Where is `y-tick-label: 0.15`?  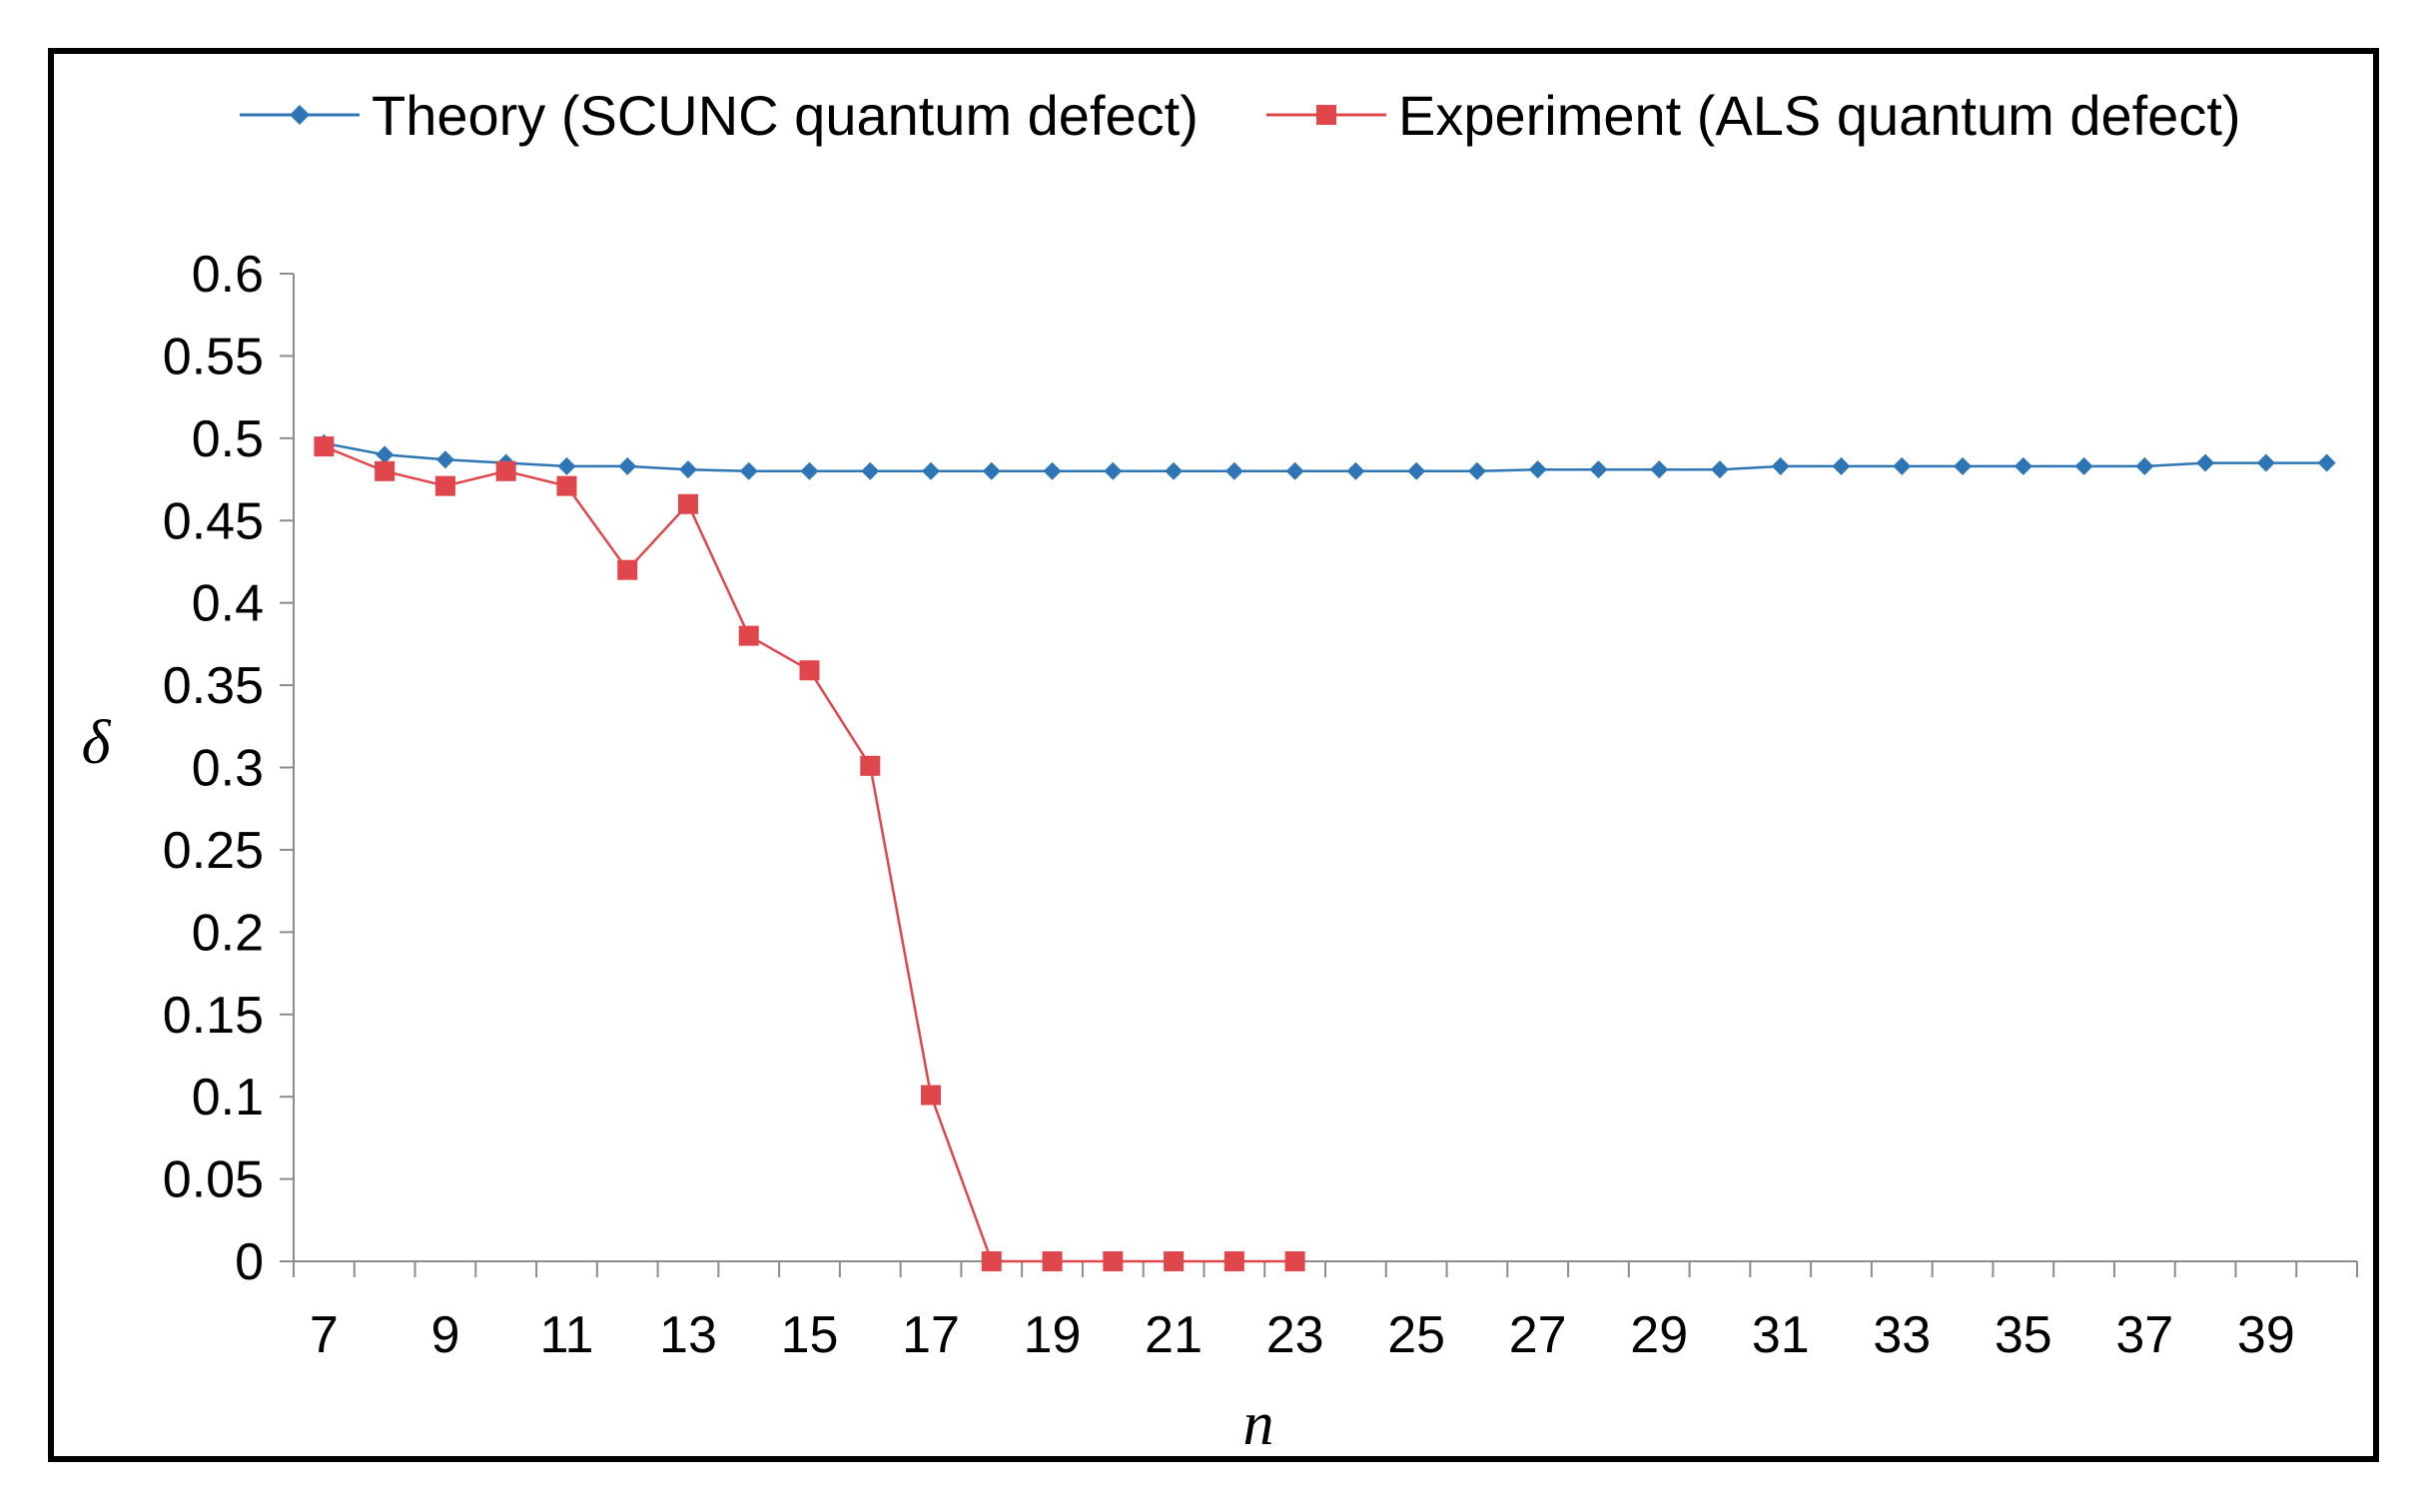 y-tick-label: 0.15 is located at coordinates (213, 1016).